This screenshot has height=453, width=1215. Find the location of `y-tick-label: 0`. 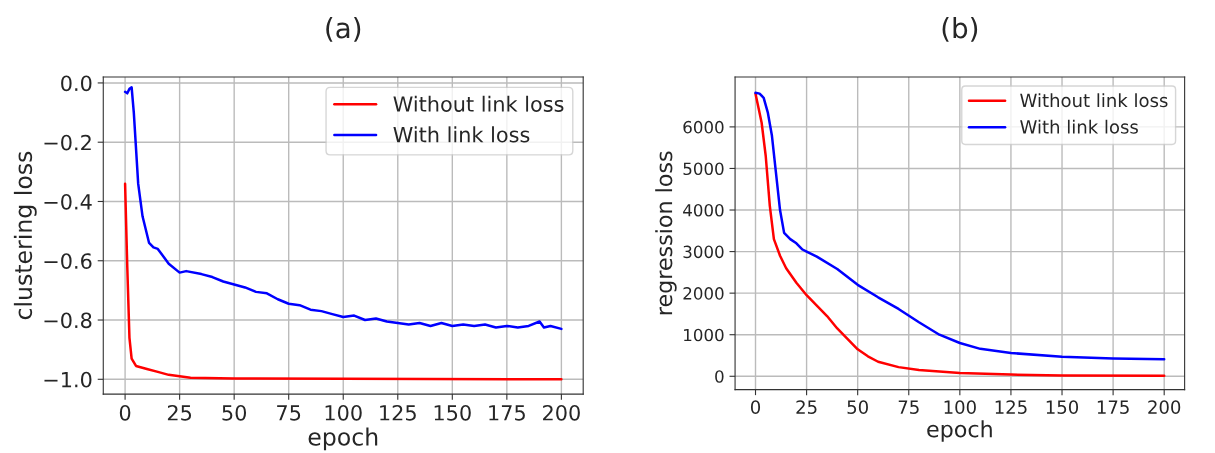

y-tick-label: 0 is located at coordinates (719, 376).